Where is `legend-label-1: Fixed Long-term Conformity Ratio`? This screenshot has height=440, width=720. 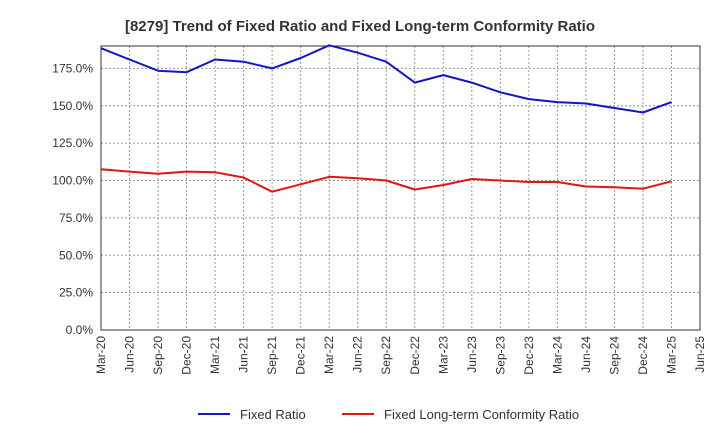
legend-label-1: Fixed Long-term Conformity Ratio is located at coordinates (481, 414).